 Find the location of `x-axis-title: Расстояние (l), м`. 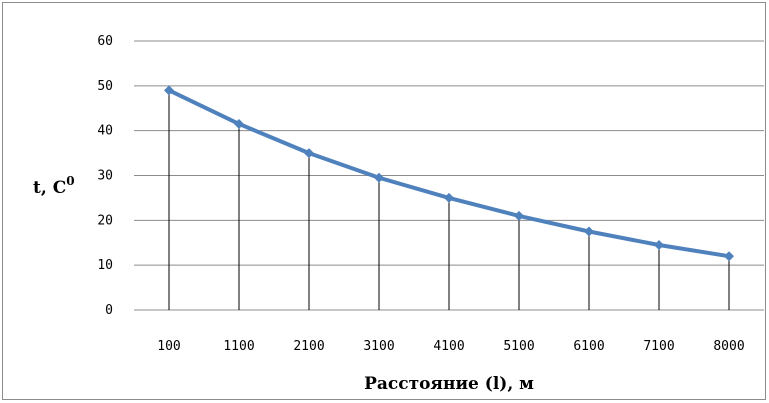

x-axis-title: Расстояние (l), м is located at coordinates (449, 384).